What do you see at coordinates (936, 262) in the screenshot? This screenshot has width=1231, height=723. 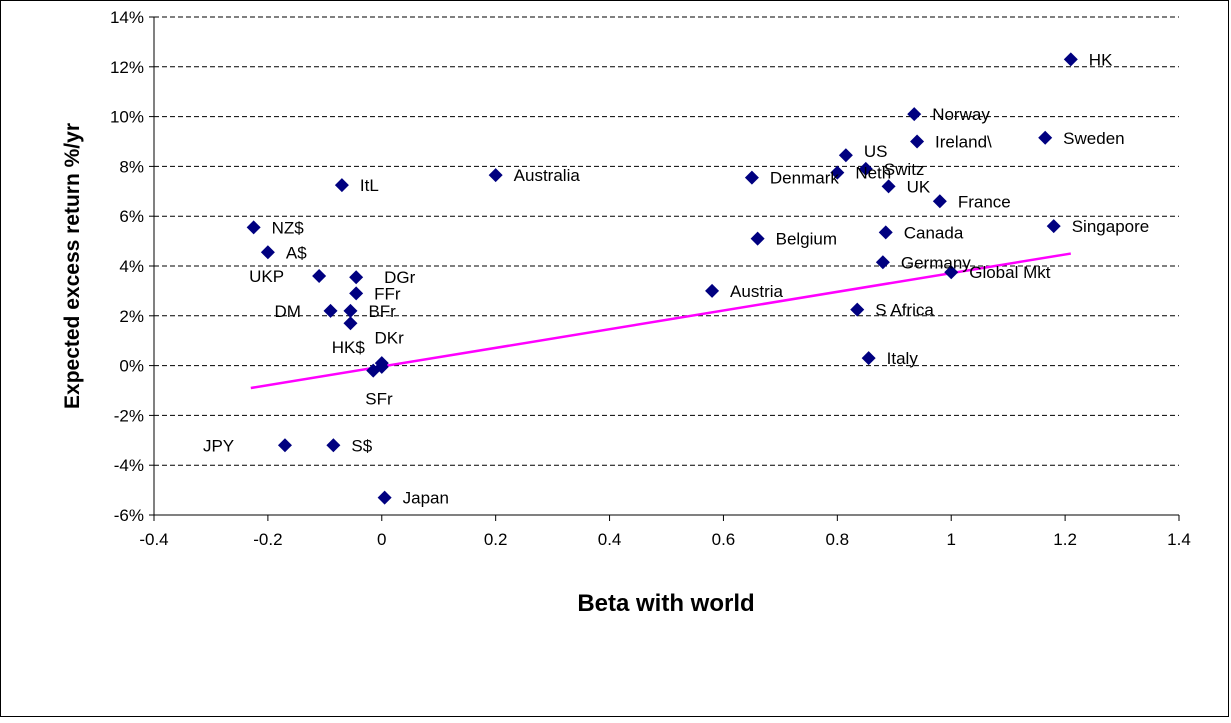 I see `point-label: Germany` at bounding box center [936, 262].